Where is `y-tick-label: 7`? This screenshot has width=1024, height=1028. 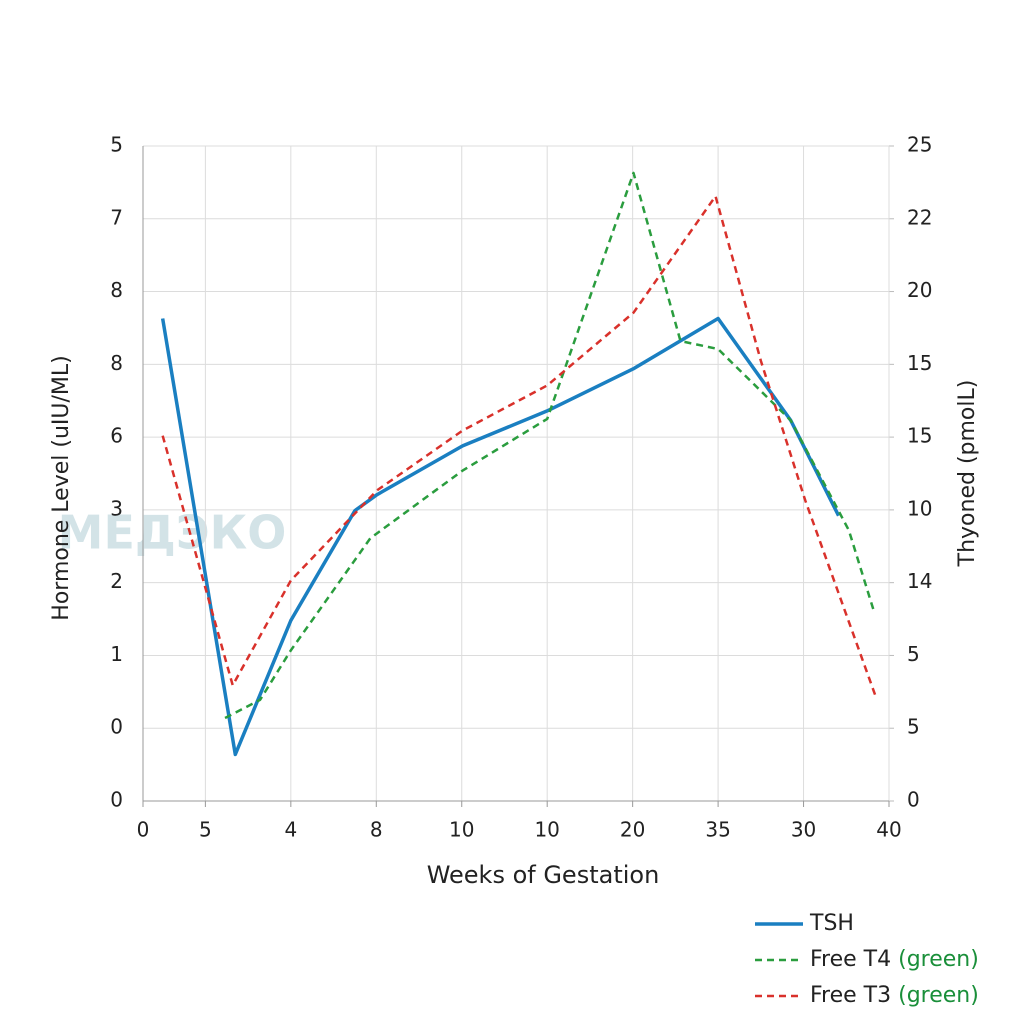 y-tick-label: 7 is located at coordinates (116, 217).